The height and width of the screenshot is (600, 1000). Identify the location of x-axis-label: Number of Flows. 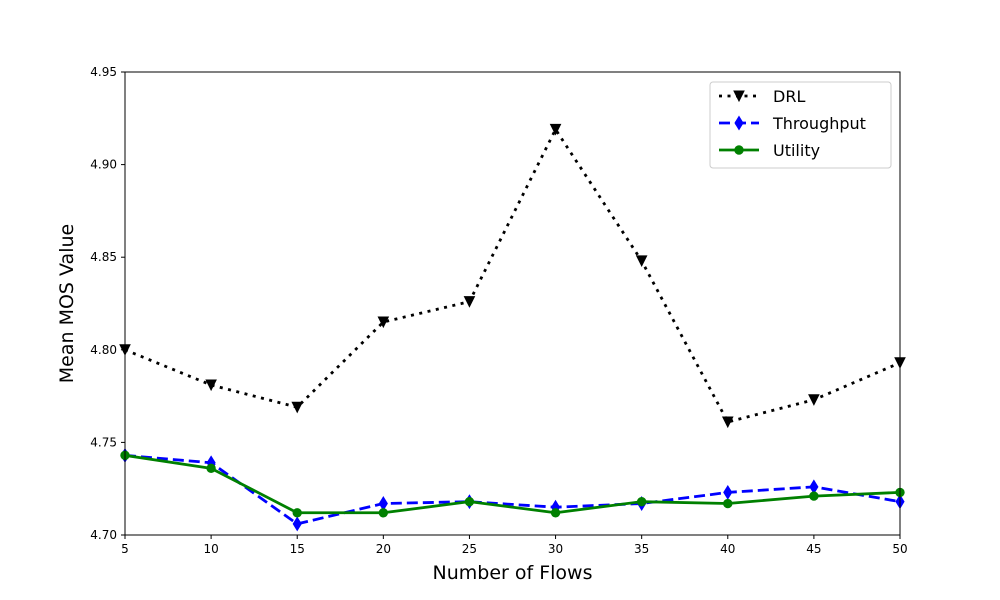
(513, 573).